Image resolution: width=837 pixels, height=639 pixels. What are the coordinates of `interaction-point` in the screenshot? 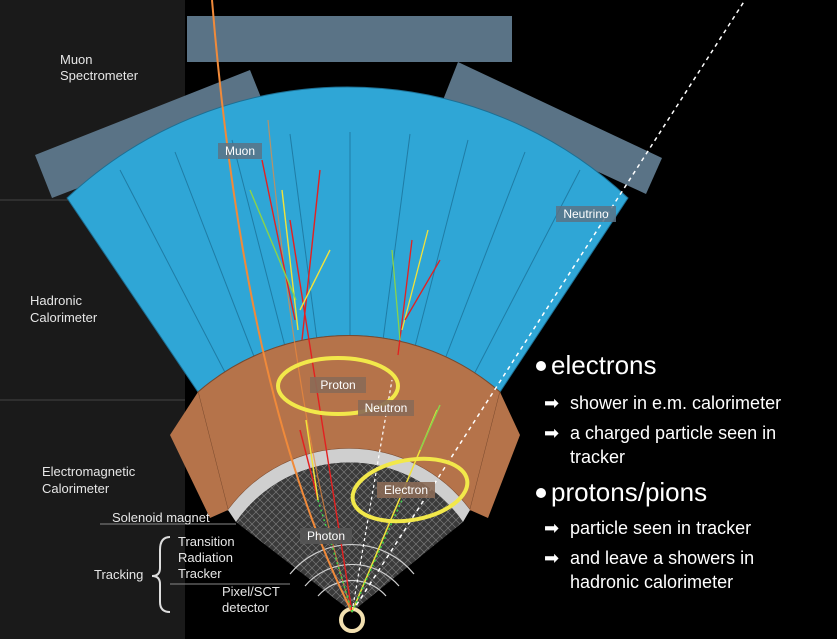 It's located at (352, 620).